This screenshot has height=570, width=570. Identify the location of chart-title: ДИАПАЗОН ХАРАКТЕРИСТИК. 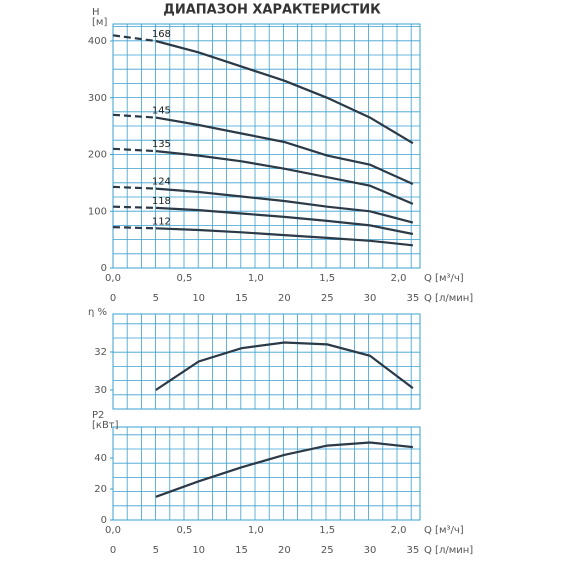
(272, 10).